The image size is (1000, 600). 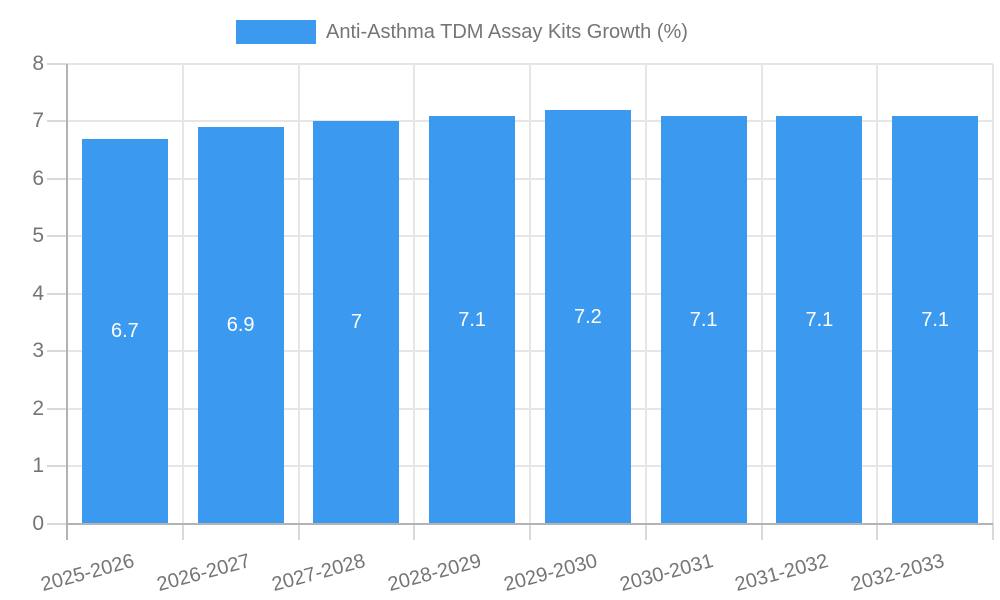 I want to click on bar-value-label: 7, so click(x=356, y=322).